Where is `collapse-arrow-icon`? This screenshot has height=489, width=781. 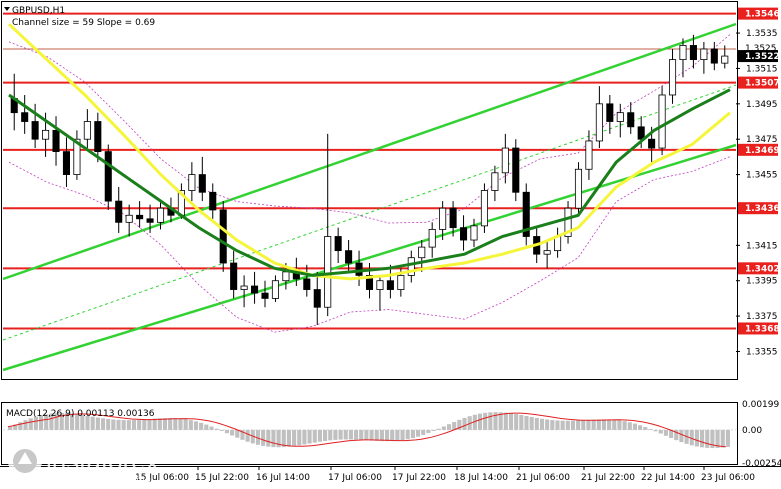
collapse-arrow-icon is located at coordinates (7, 9).